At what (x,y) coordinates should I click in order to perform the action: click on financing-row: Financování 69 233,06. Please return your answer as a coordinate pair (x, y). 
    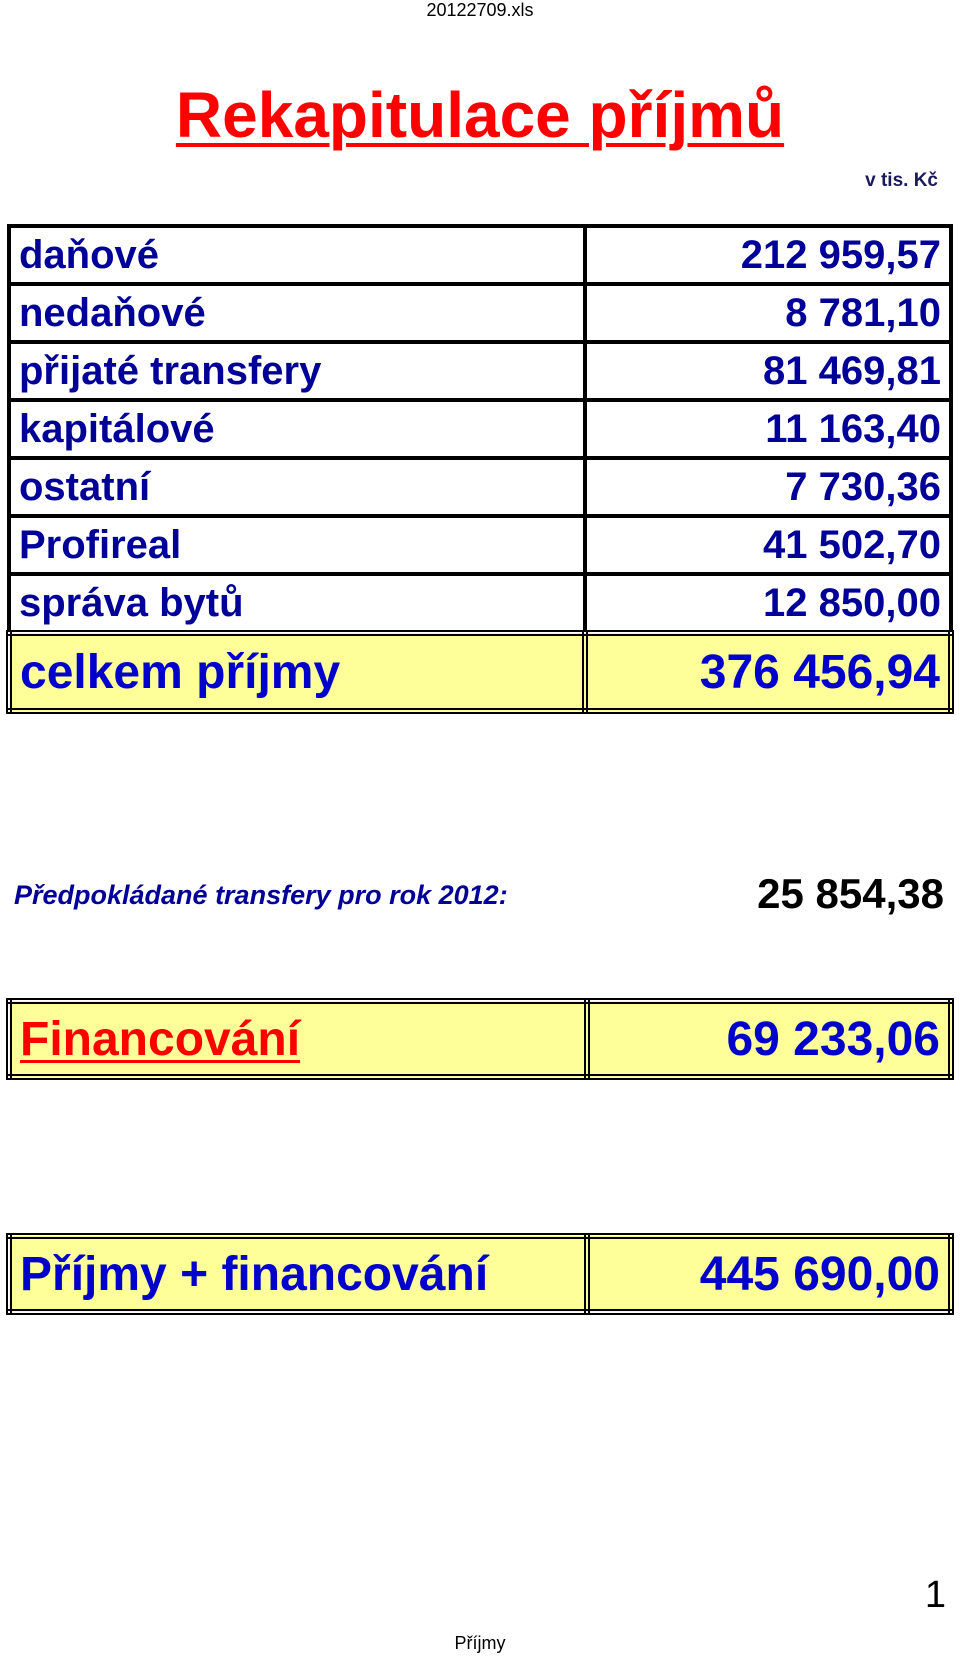
    Looking at the image, I should click on (480, 1039).